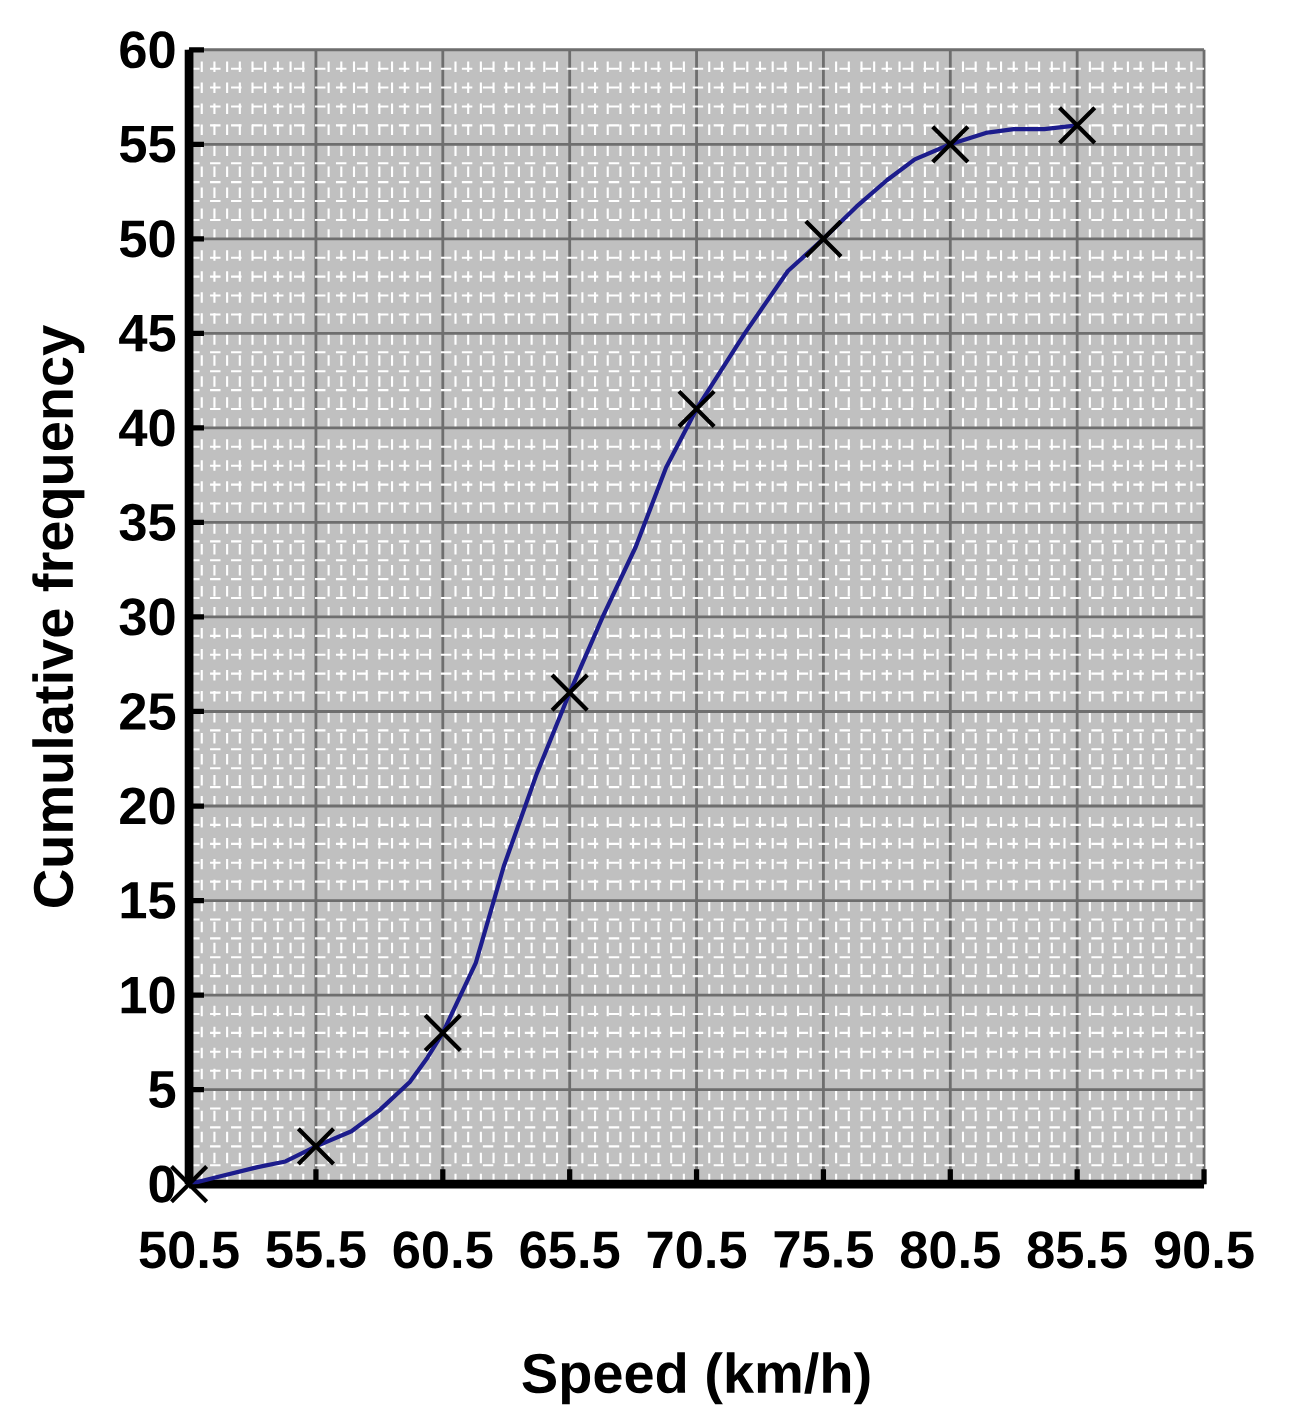  Describe the element at coordinates (146, 333) in the screenshot. I see `y-tick-label: 45` at that location.